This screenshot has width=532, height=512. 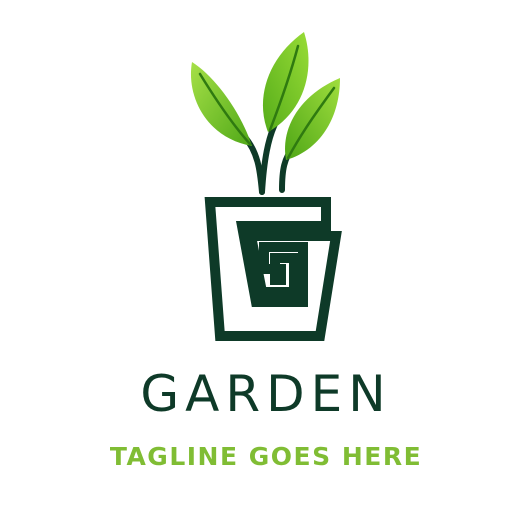 I want to click on brand-name: GARDEN, so click(x=266, y=394).